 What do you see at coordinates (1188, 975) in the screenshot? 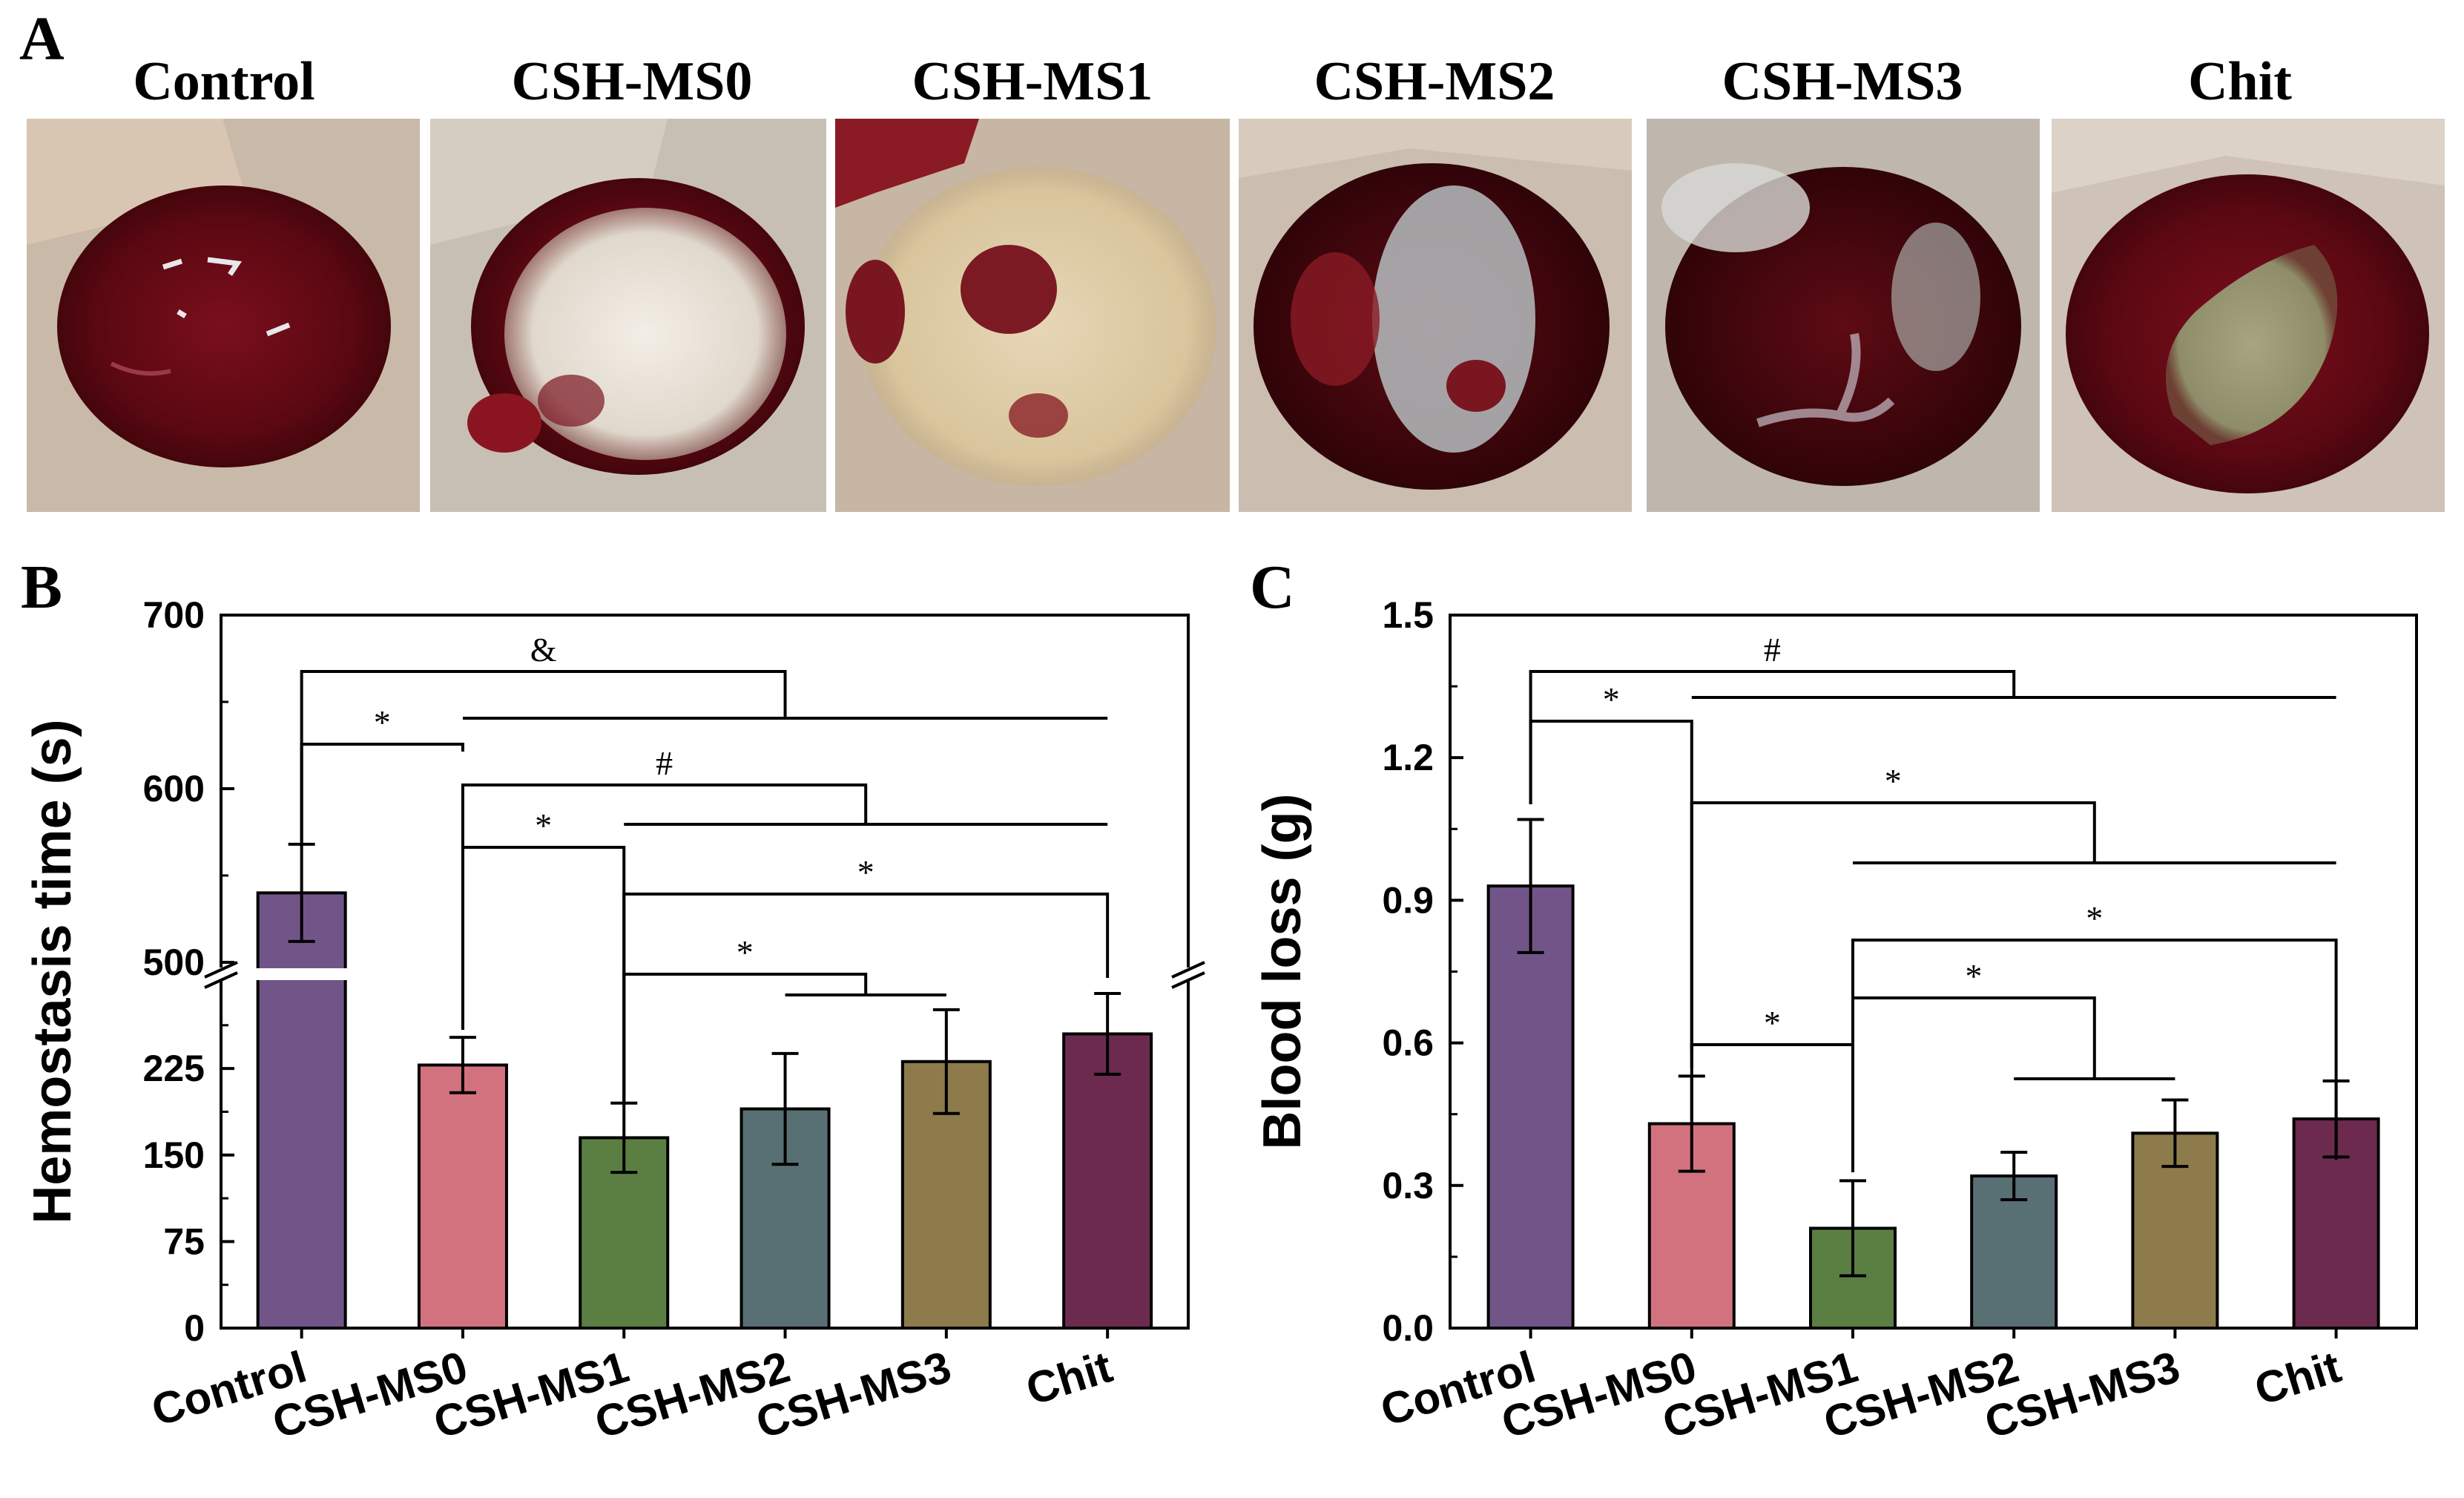
I see `axis-break-mark-right` at bounding box center [1188, 975].